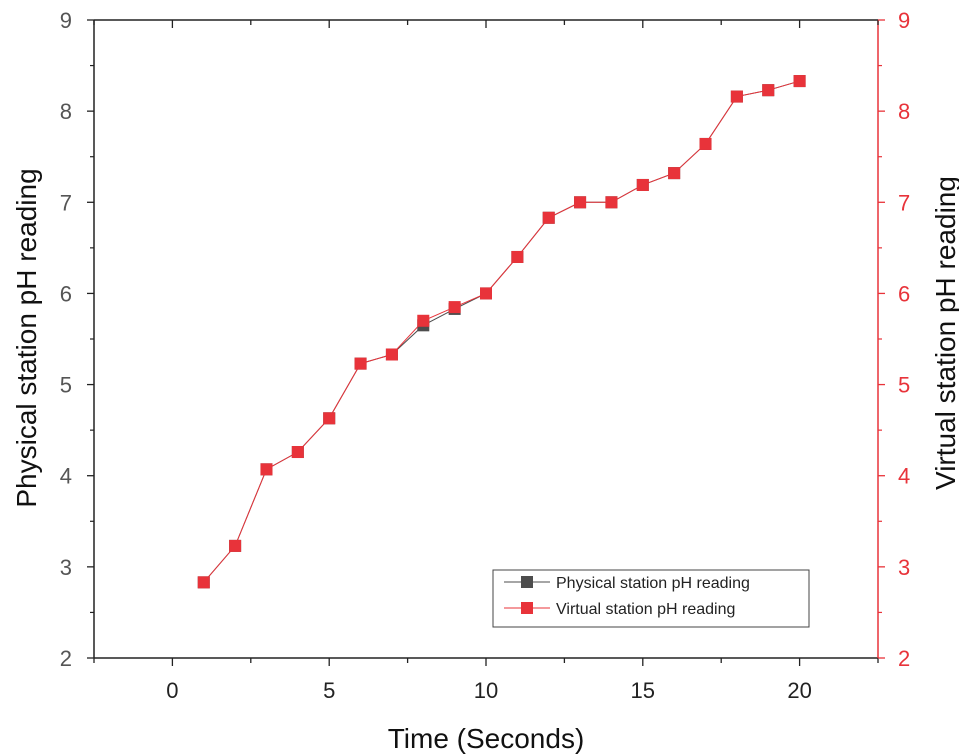 This screenshot has width=959, height=756. What do you see at coordinates (904, 20) in the screenshot?
I see `right-tick-label: 9` at bounding box center [904, 20].